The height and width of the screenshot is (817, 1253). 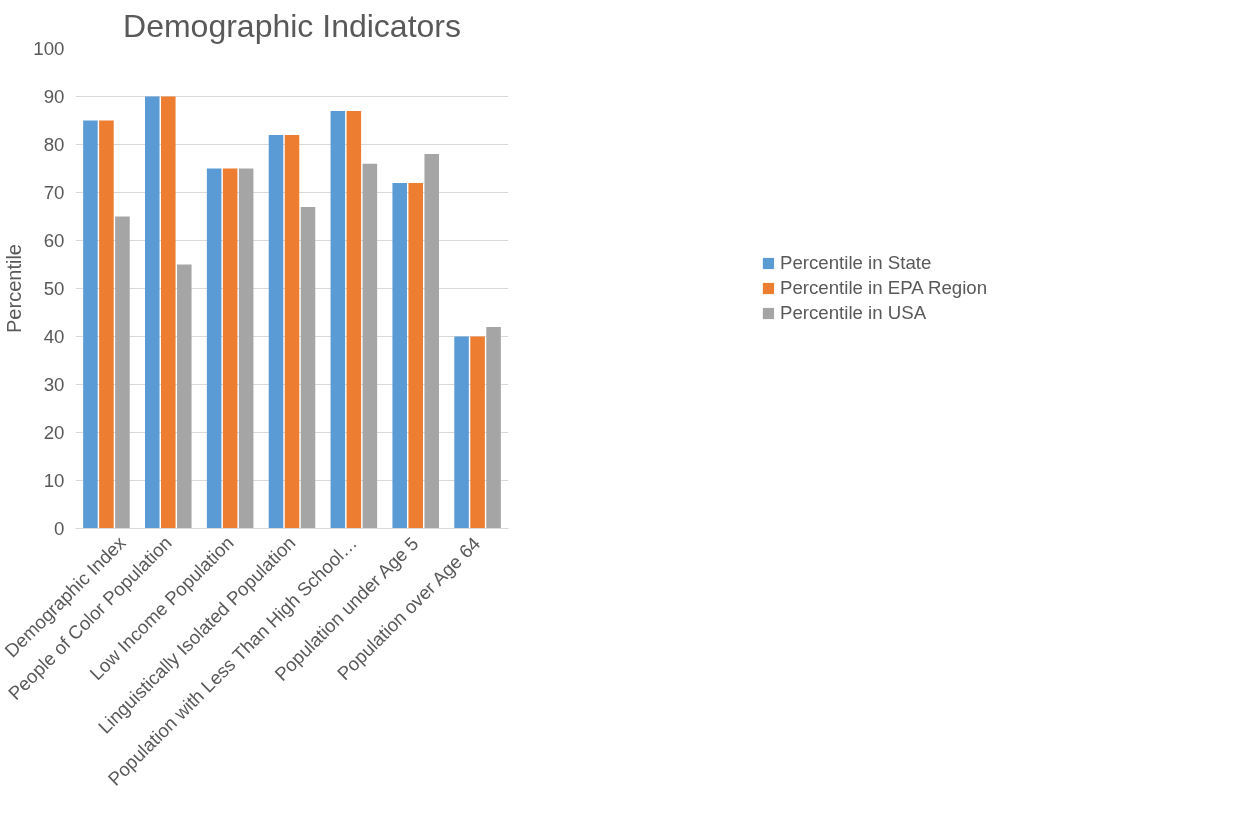 I want to click on legend-label: Percentile in EPA Region, so click(x=883, y=288).